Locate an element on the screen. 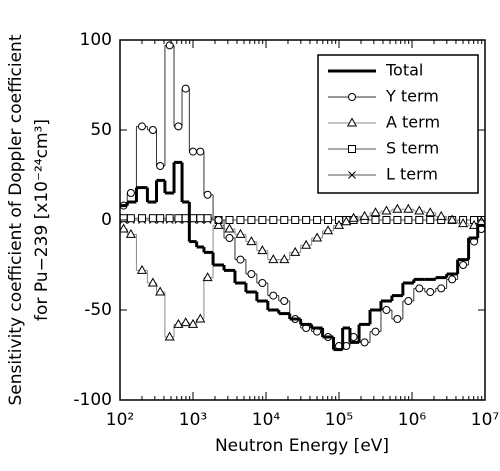  x-tick-label: 10³ is located at coordinates (193, 420).